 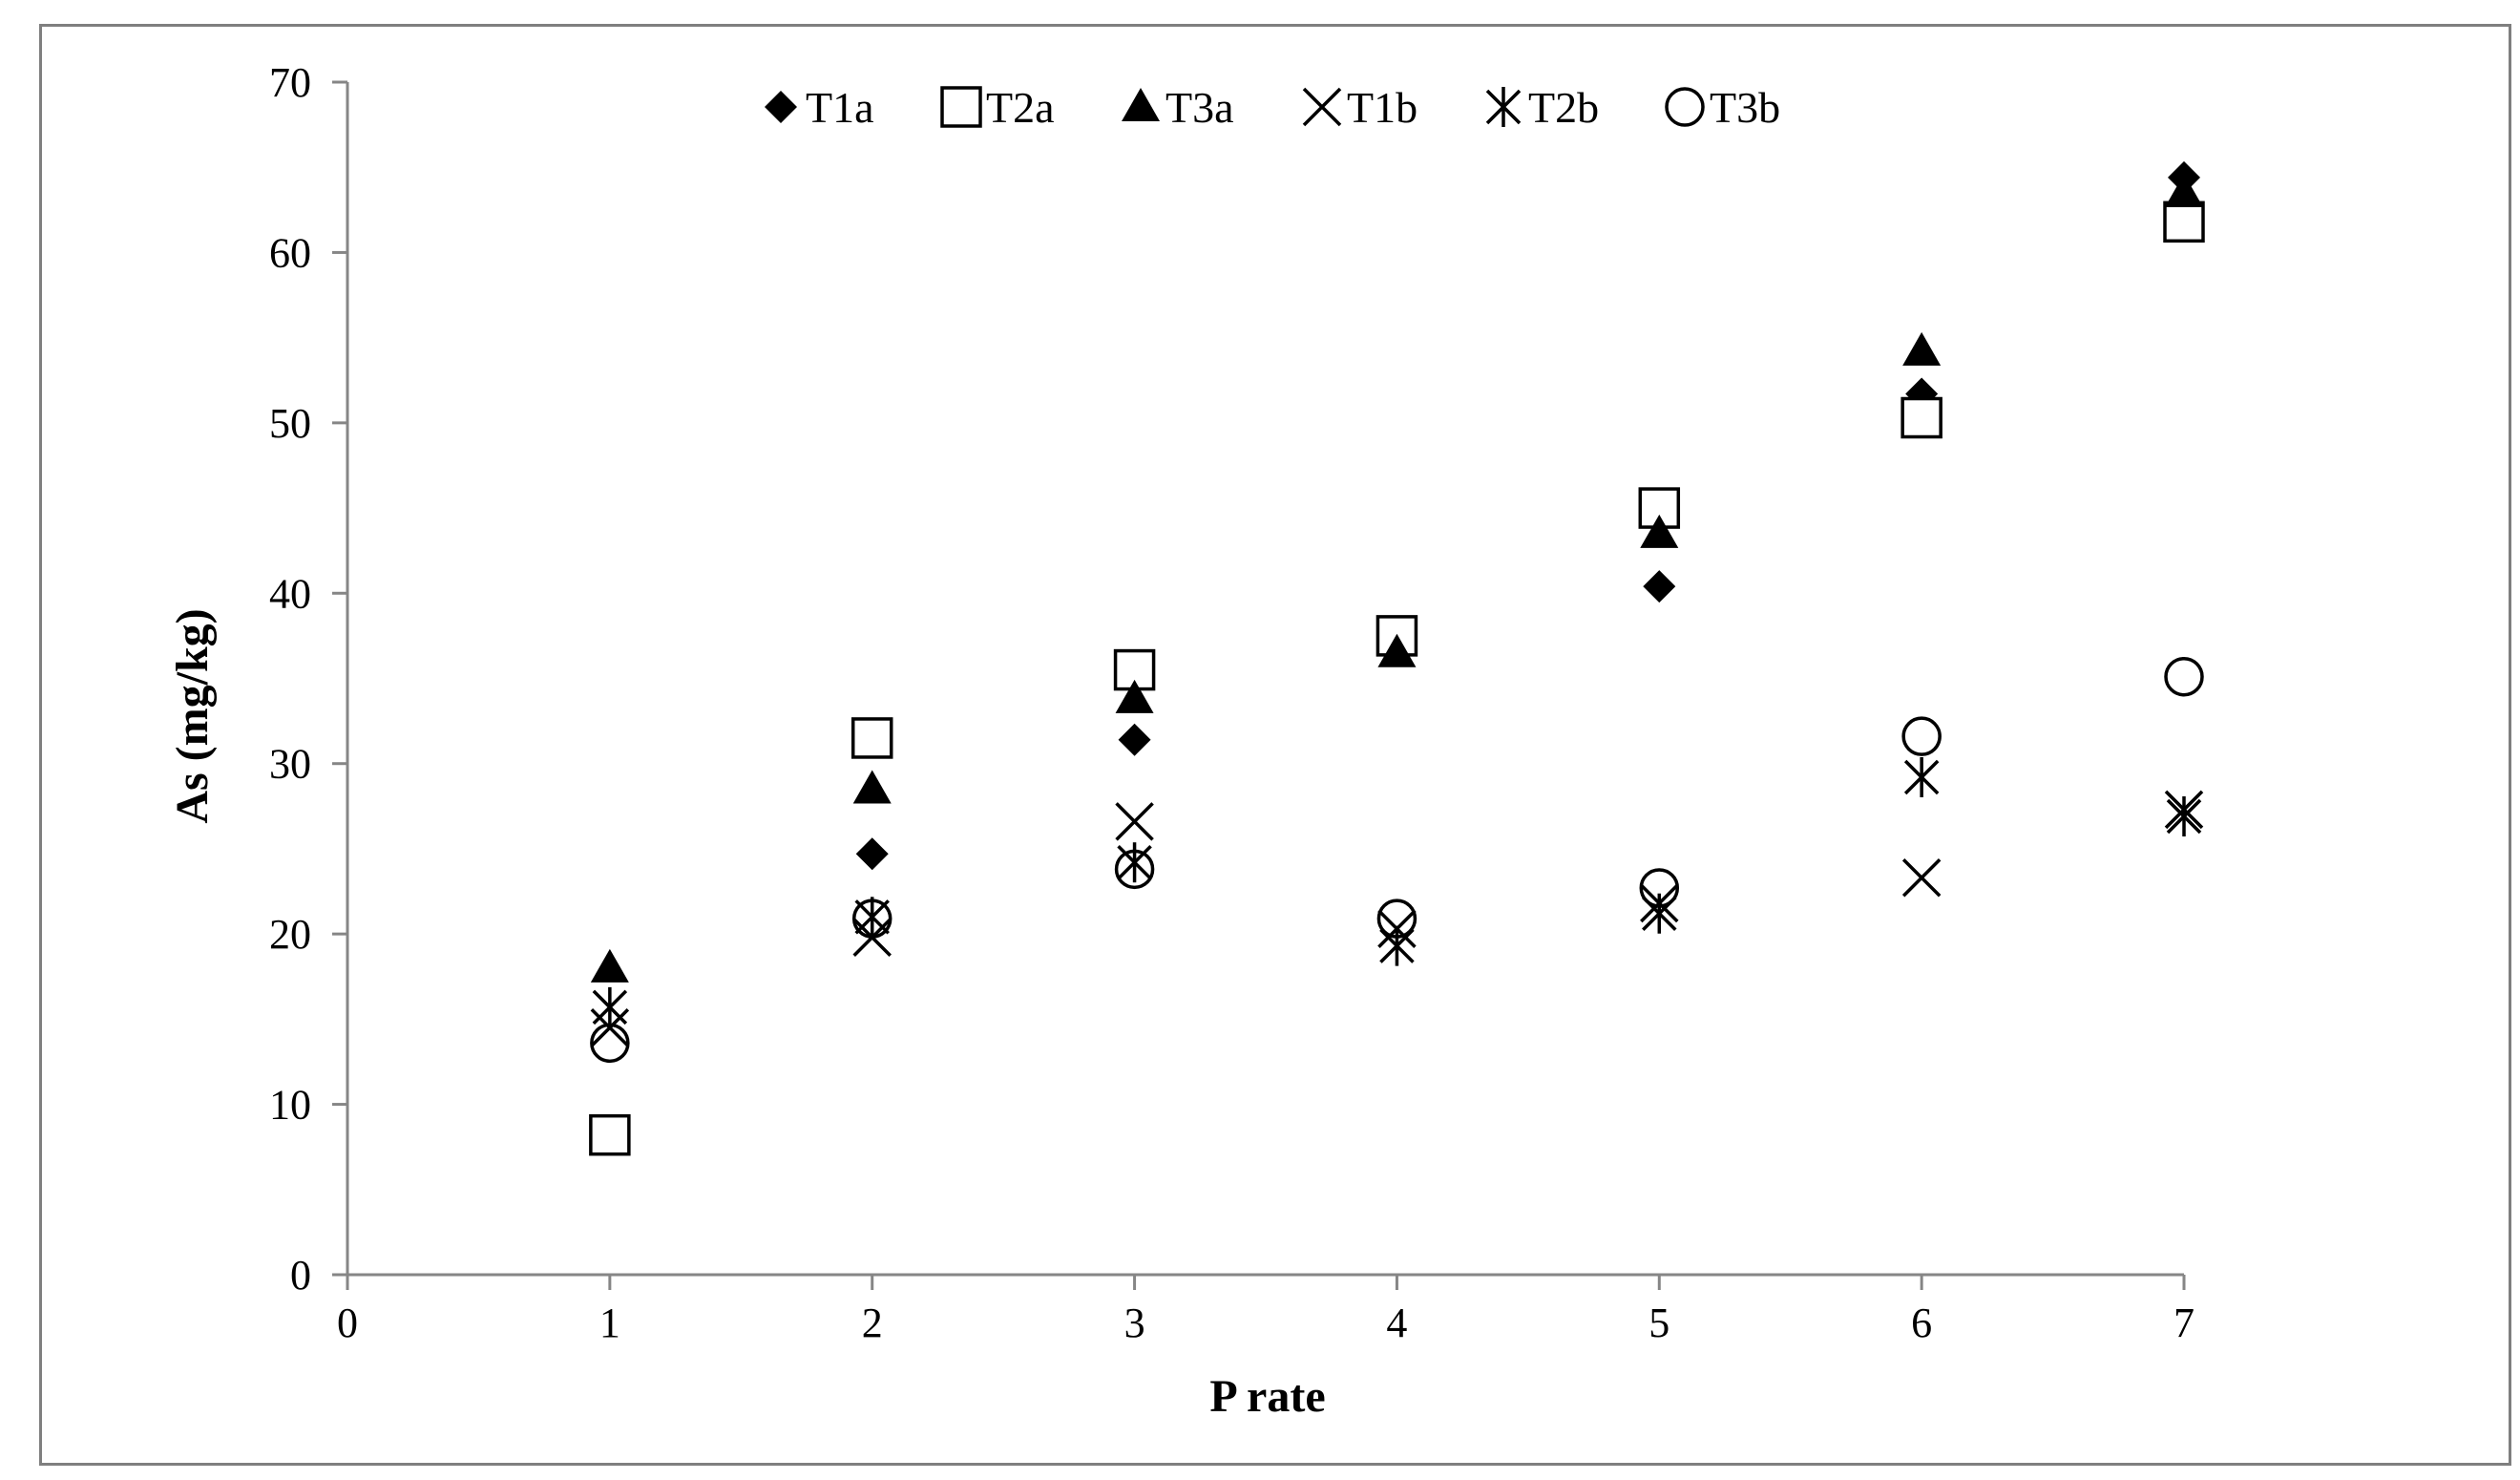 What do you see at coordinates (840, 107) in the screenshot?
I see `legend-label: T1a` at bounding box center [840, 107].